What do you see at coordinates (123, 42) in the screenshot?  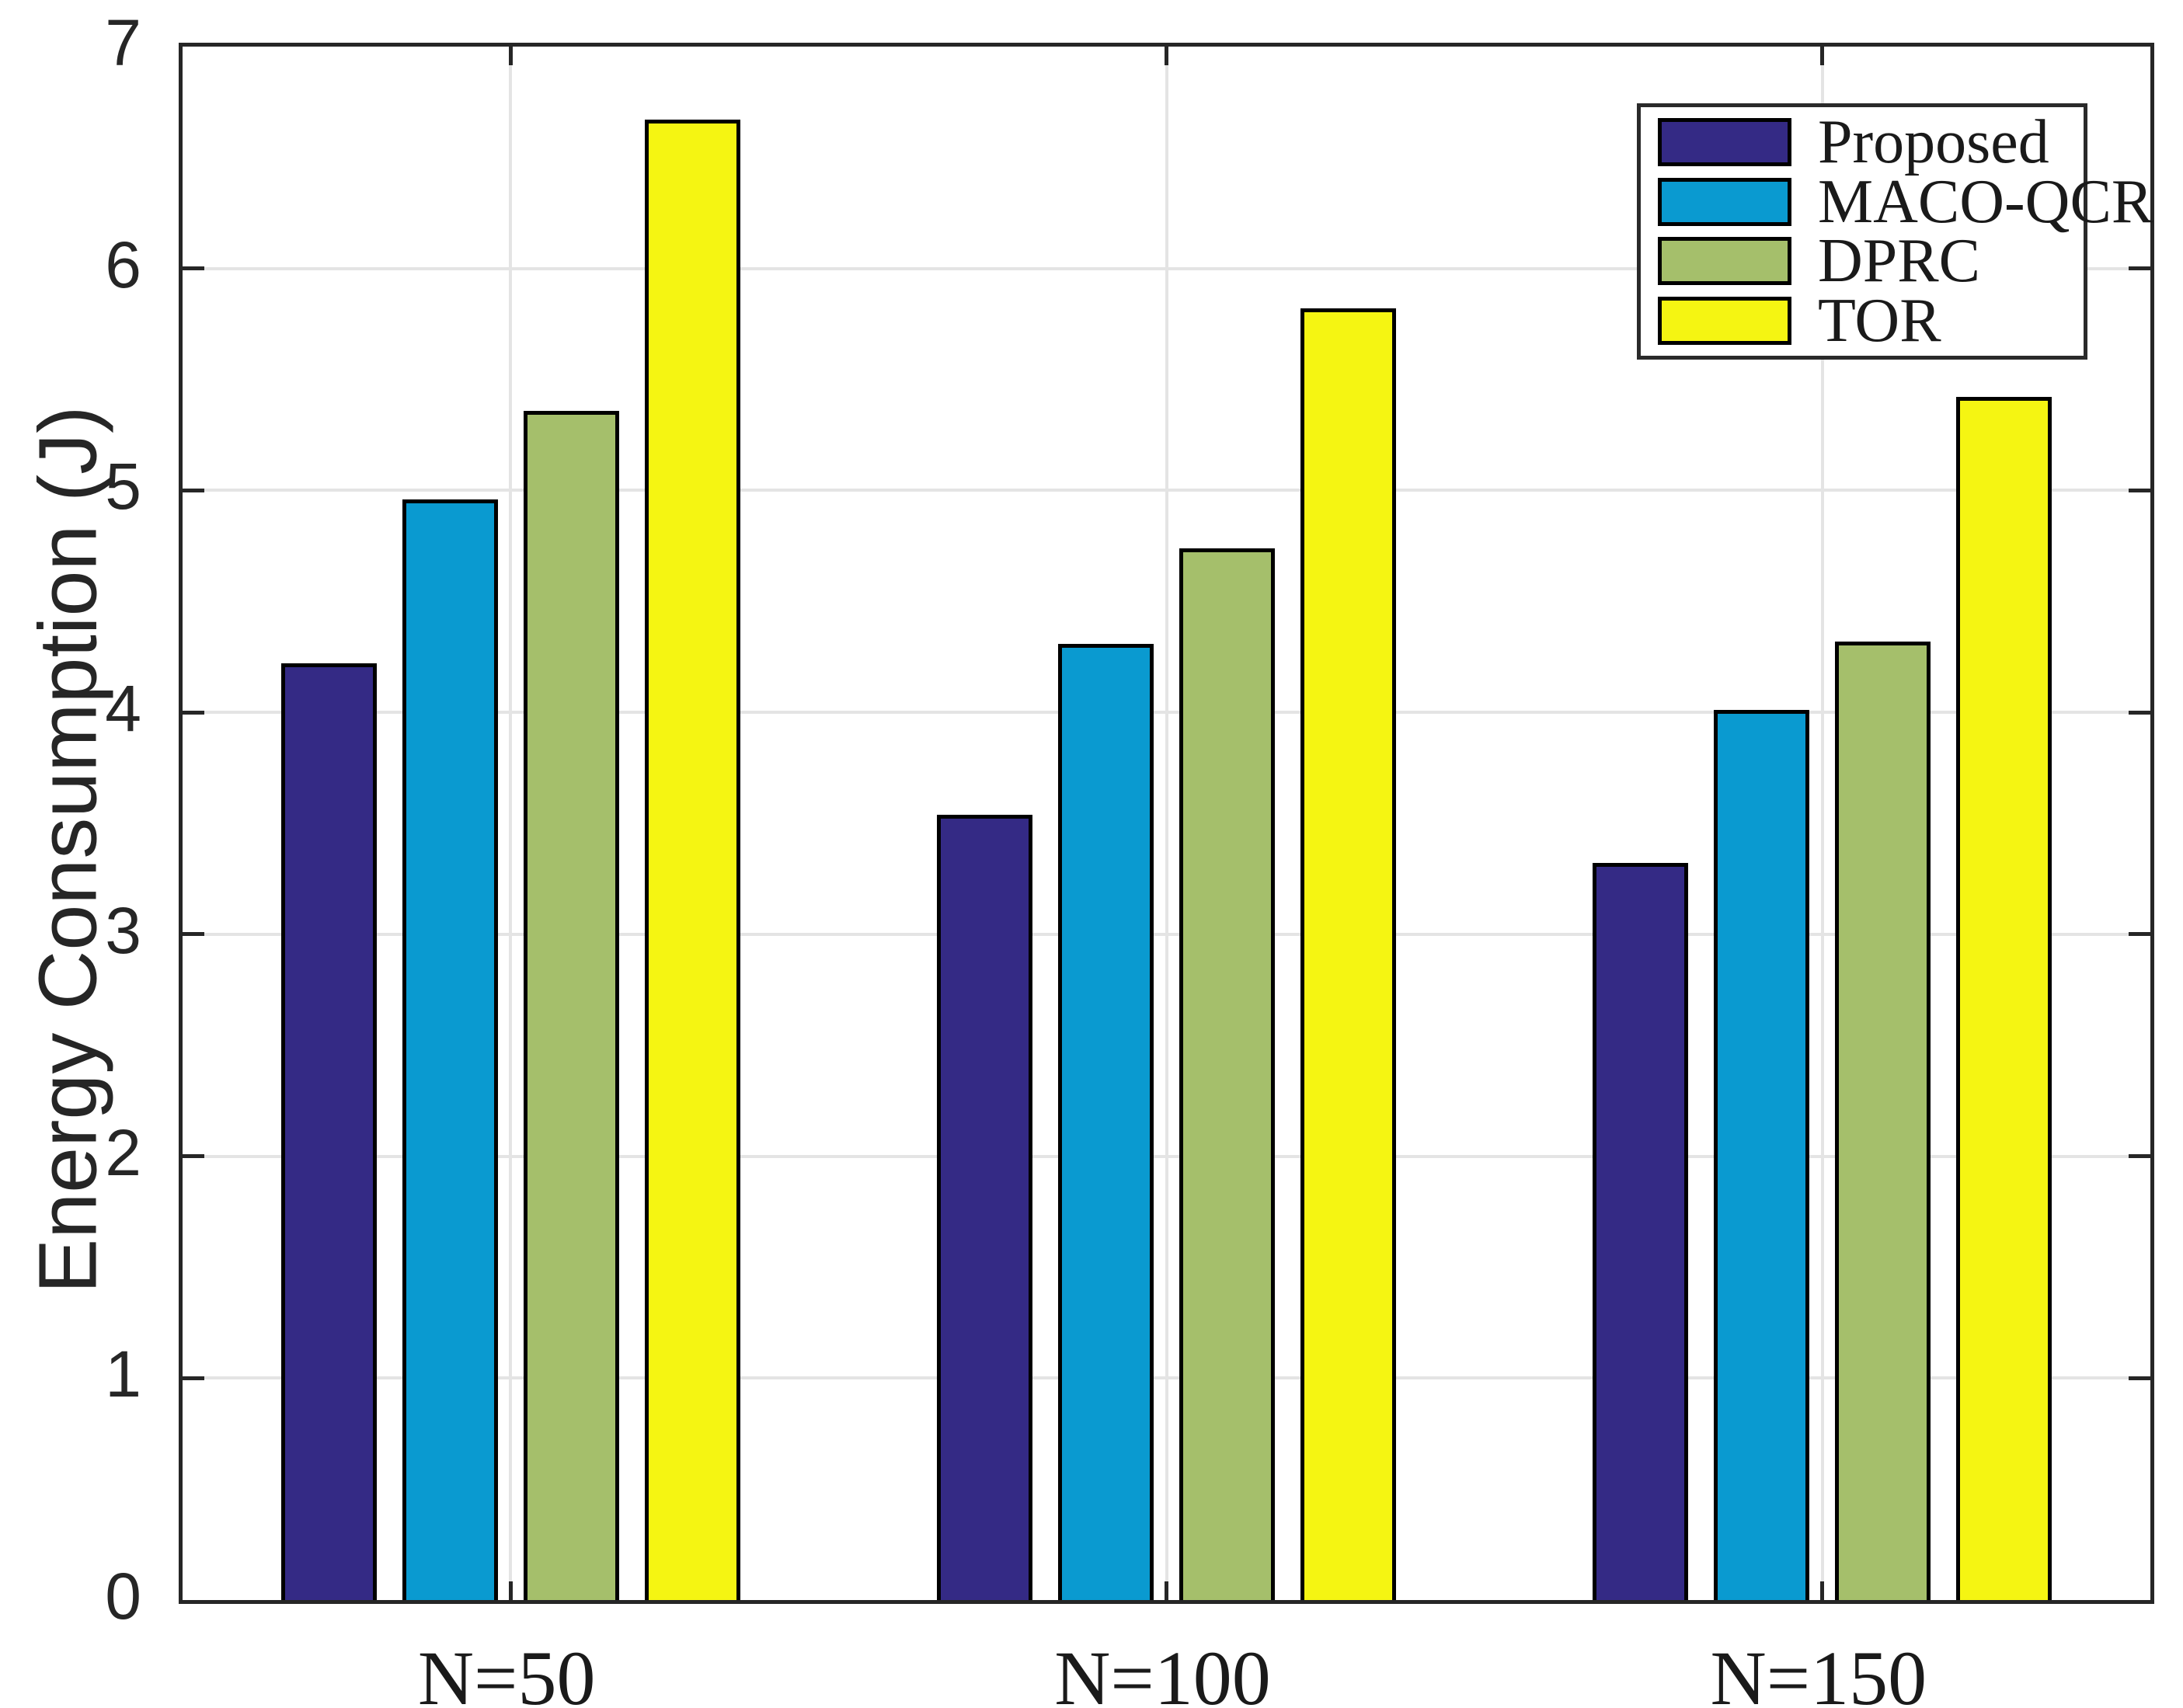 I see `y-tick-label-7: 7` at bounding box center [123, 42].